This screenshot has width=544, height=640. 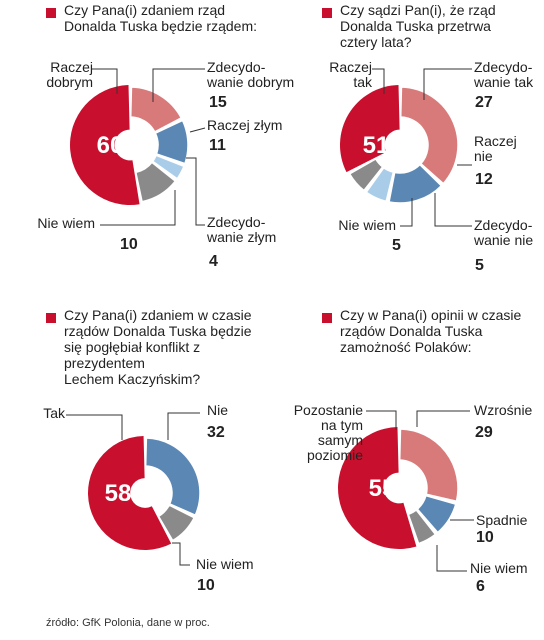 I want to click on slice-value-raczej-nie: 12, so click(x=484, y=179).